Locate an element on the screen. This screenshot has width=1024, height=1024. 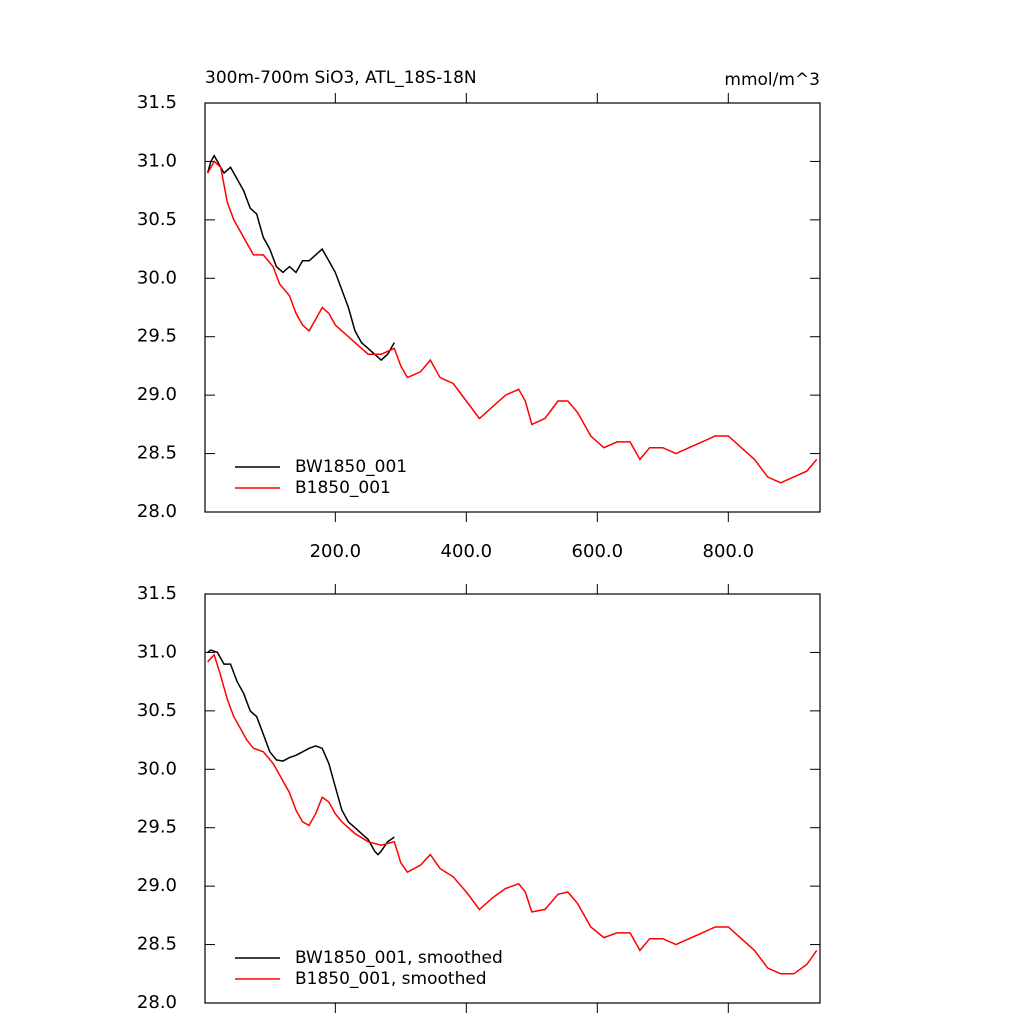
legend-label: BW1850_001 is located at coordinates (351, 467).